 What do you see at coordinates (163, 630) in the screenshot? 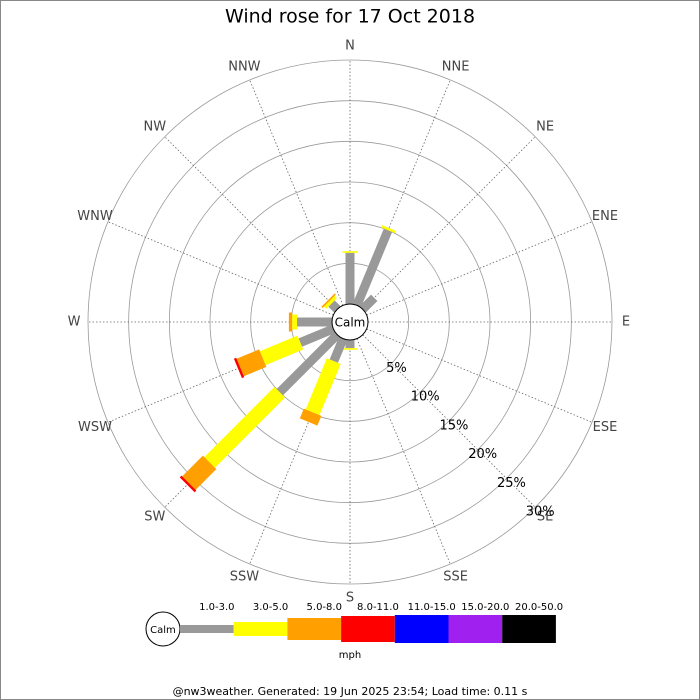
I see `legend-calm-label: Calm` at bounding box center [163, 630].